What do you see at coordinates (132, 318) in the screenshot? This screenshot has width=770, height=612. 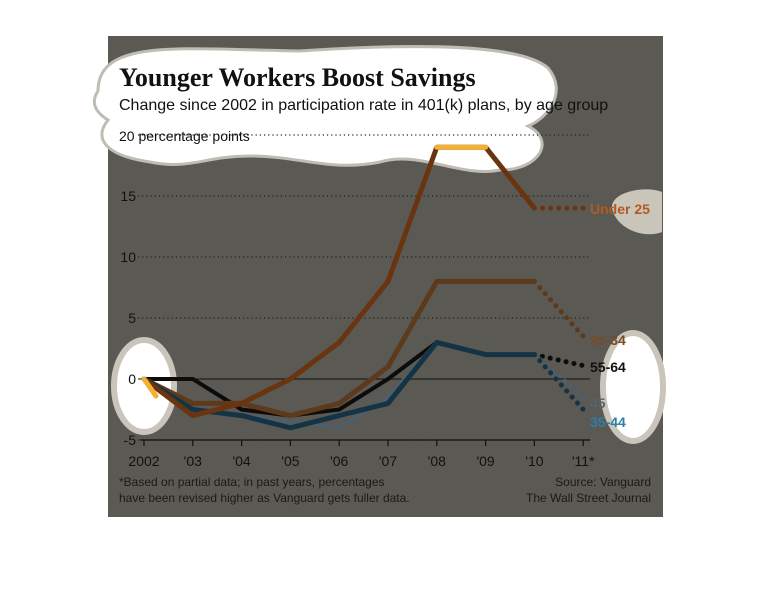 I see `y-tick-label: 5` at bounding box center [132, 318].